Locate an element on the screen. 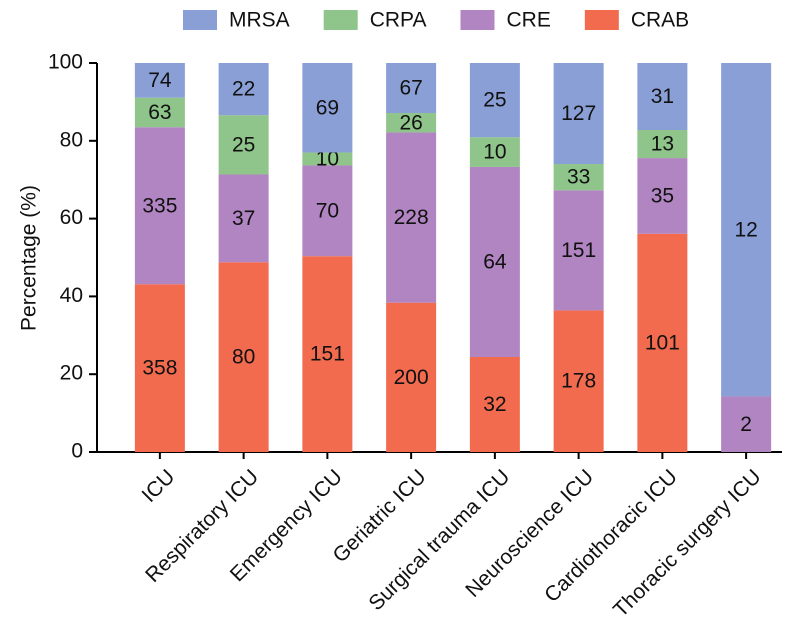  data-label: 80 is located at coordinates (243, 357).